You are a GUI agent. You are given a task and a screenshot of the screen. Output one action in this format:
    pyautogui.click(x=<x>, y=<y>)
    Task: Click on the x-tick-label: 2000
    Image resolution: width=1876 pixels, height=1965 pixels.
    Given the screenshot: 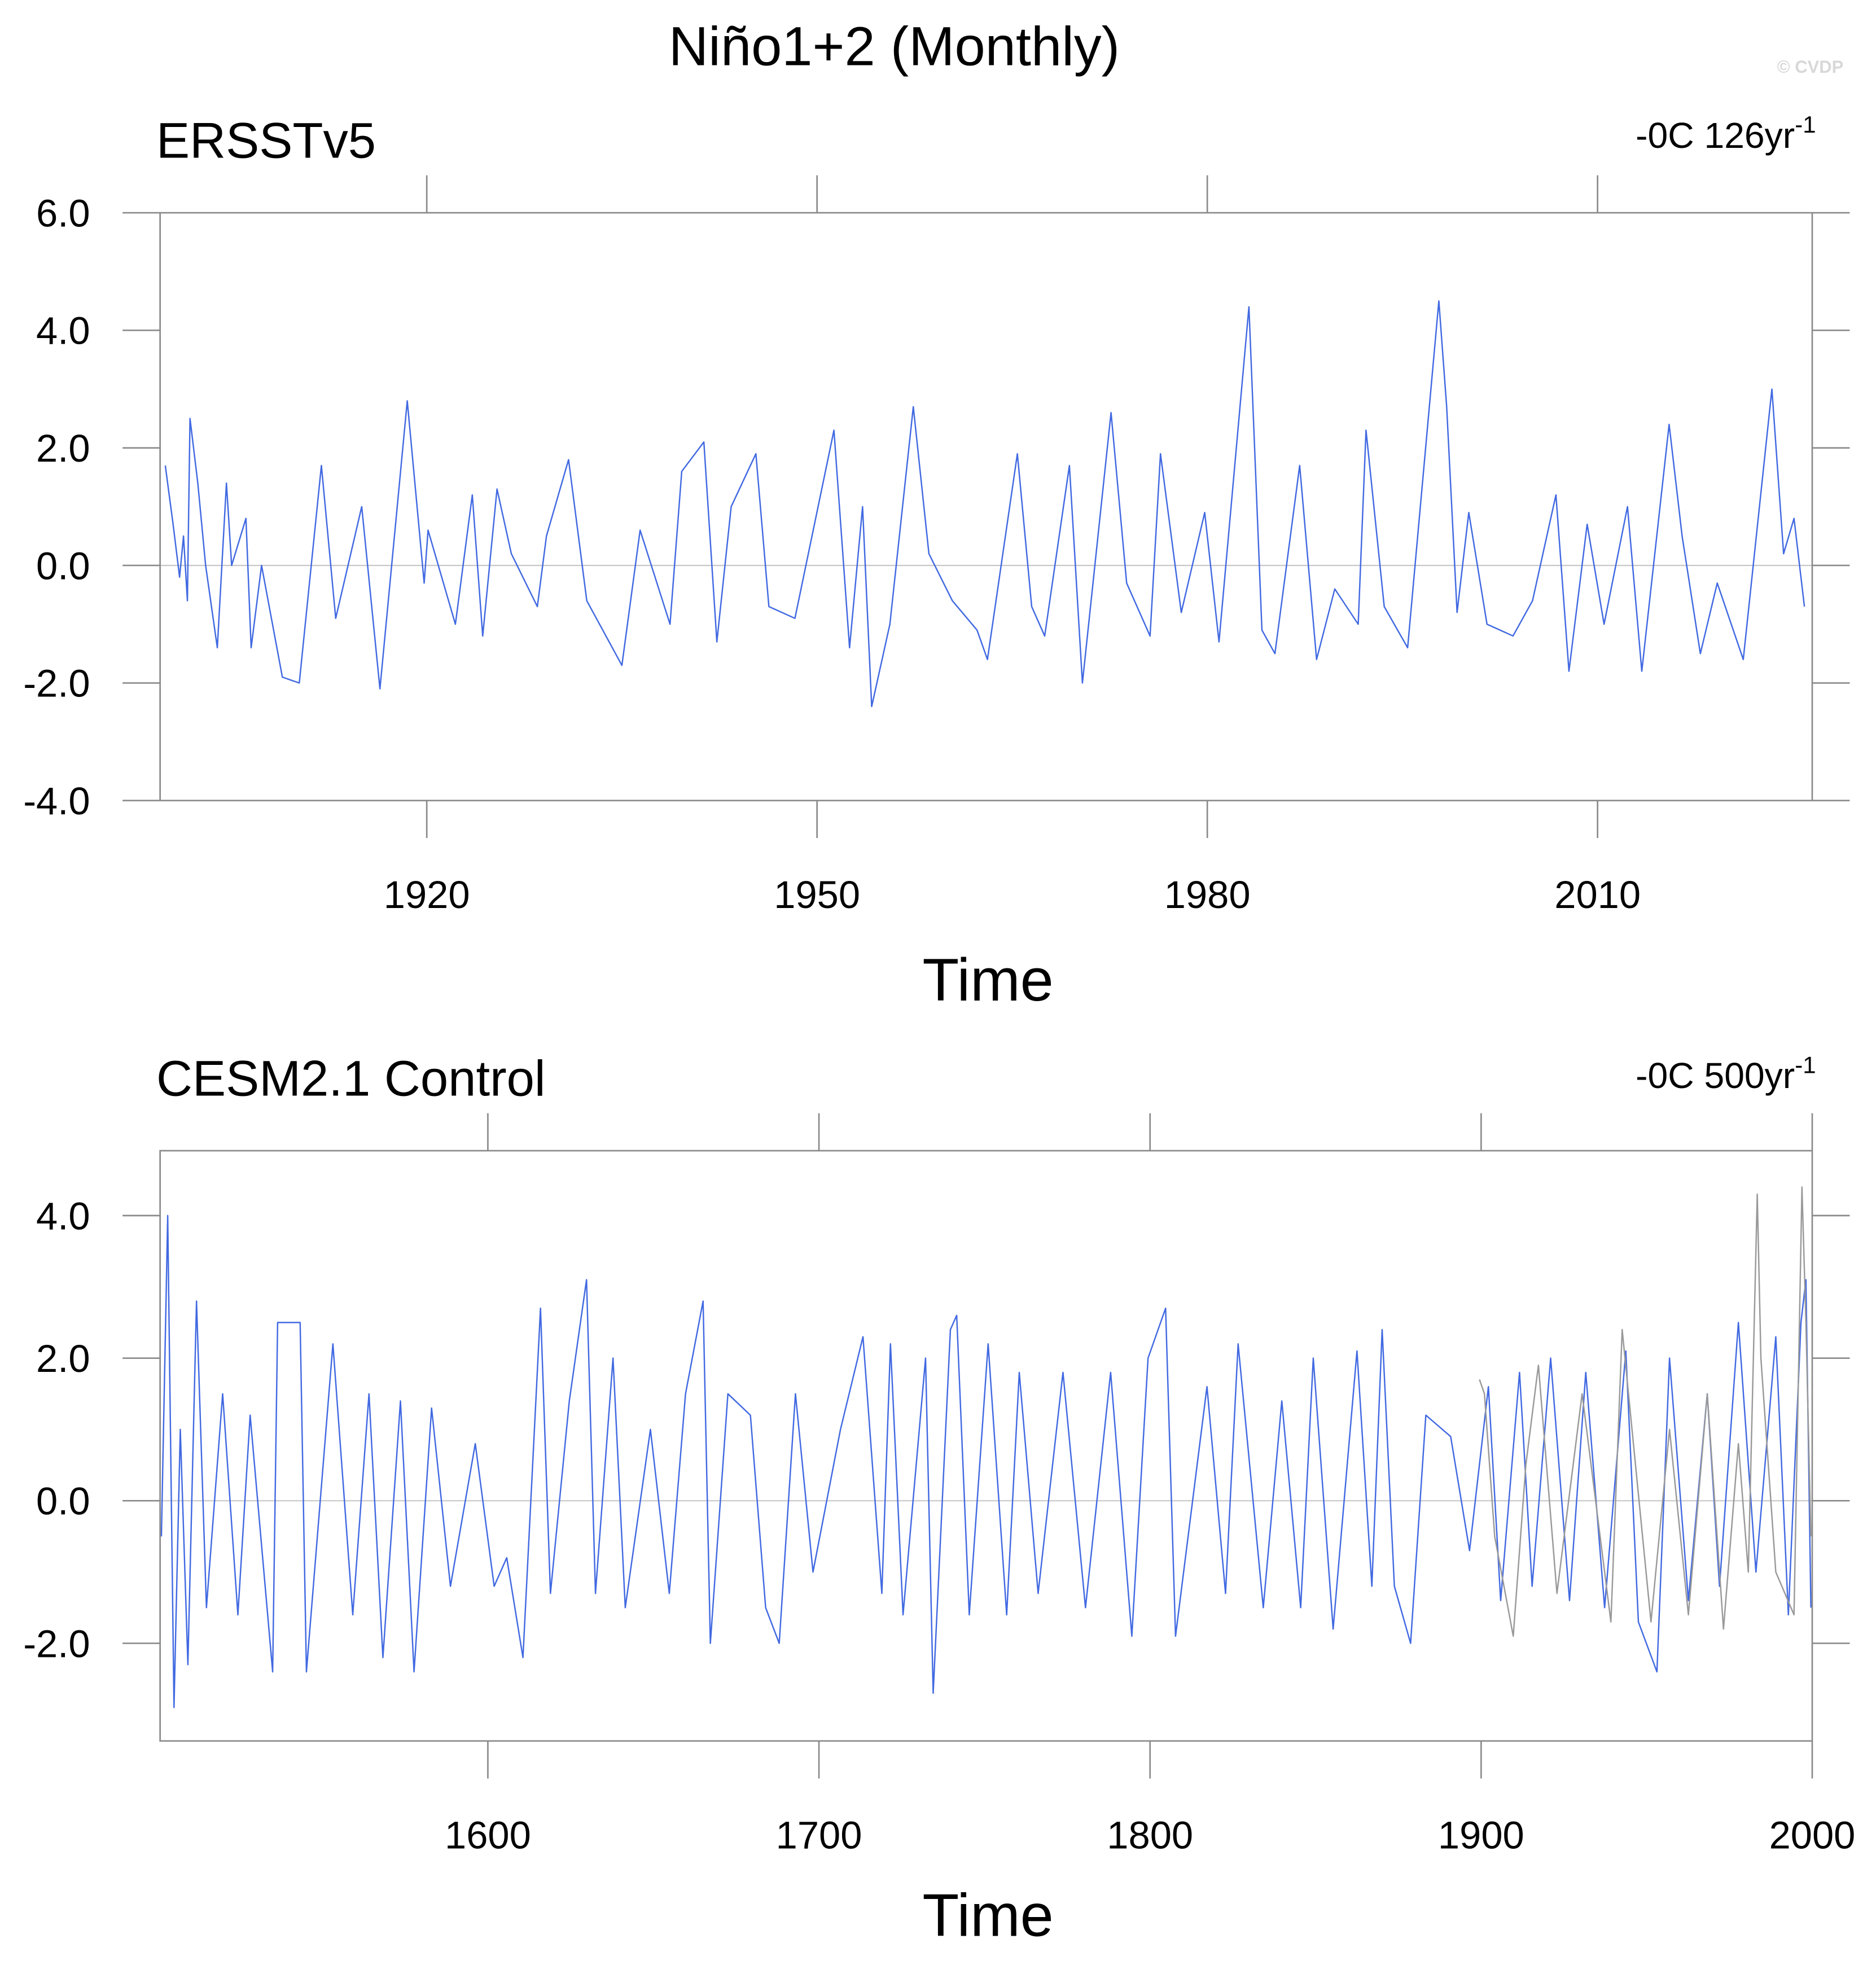 What is the action you would take?
    pyautogui.click(x=1812, y=1835)
    